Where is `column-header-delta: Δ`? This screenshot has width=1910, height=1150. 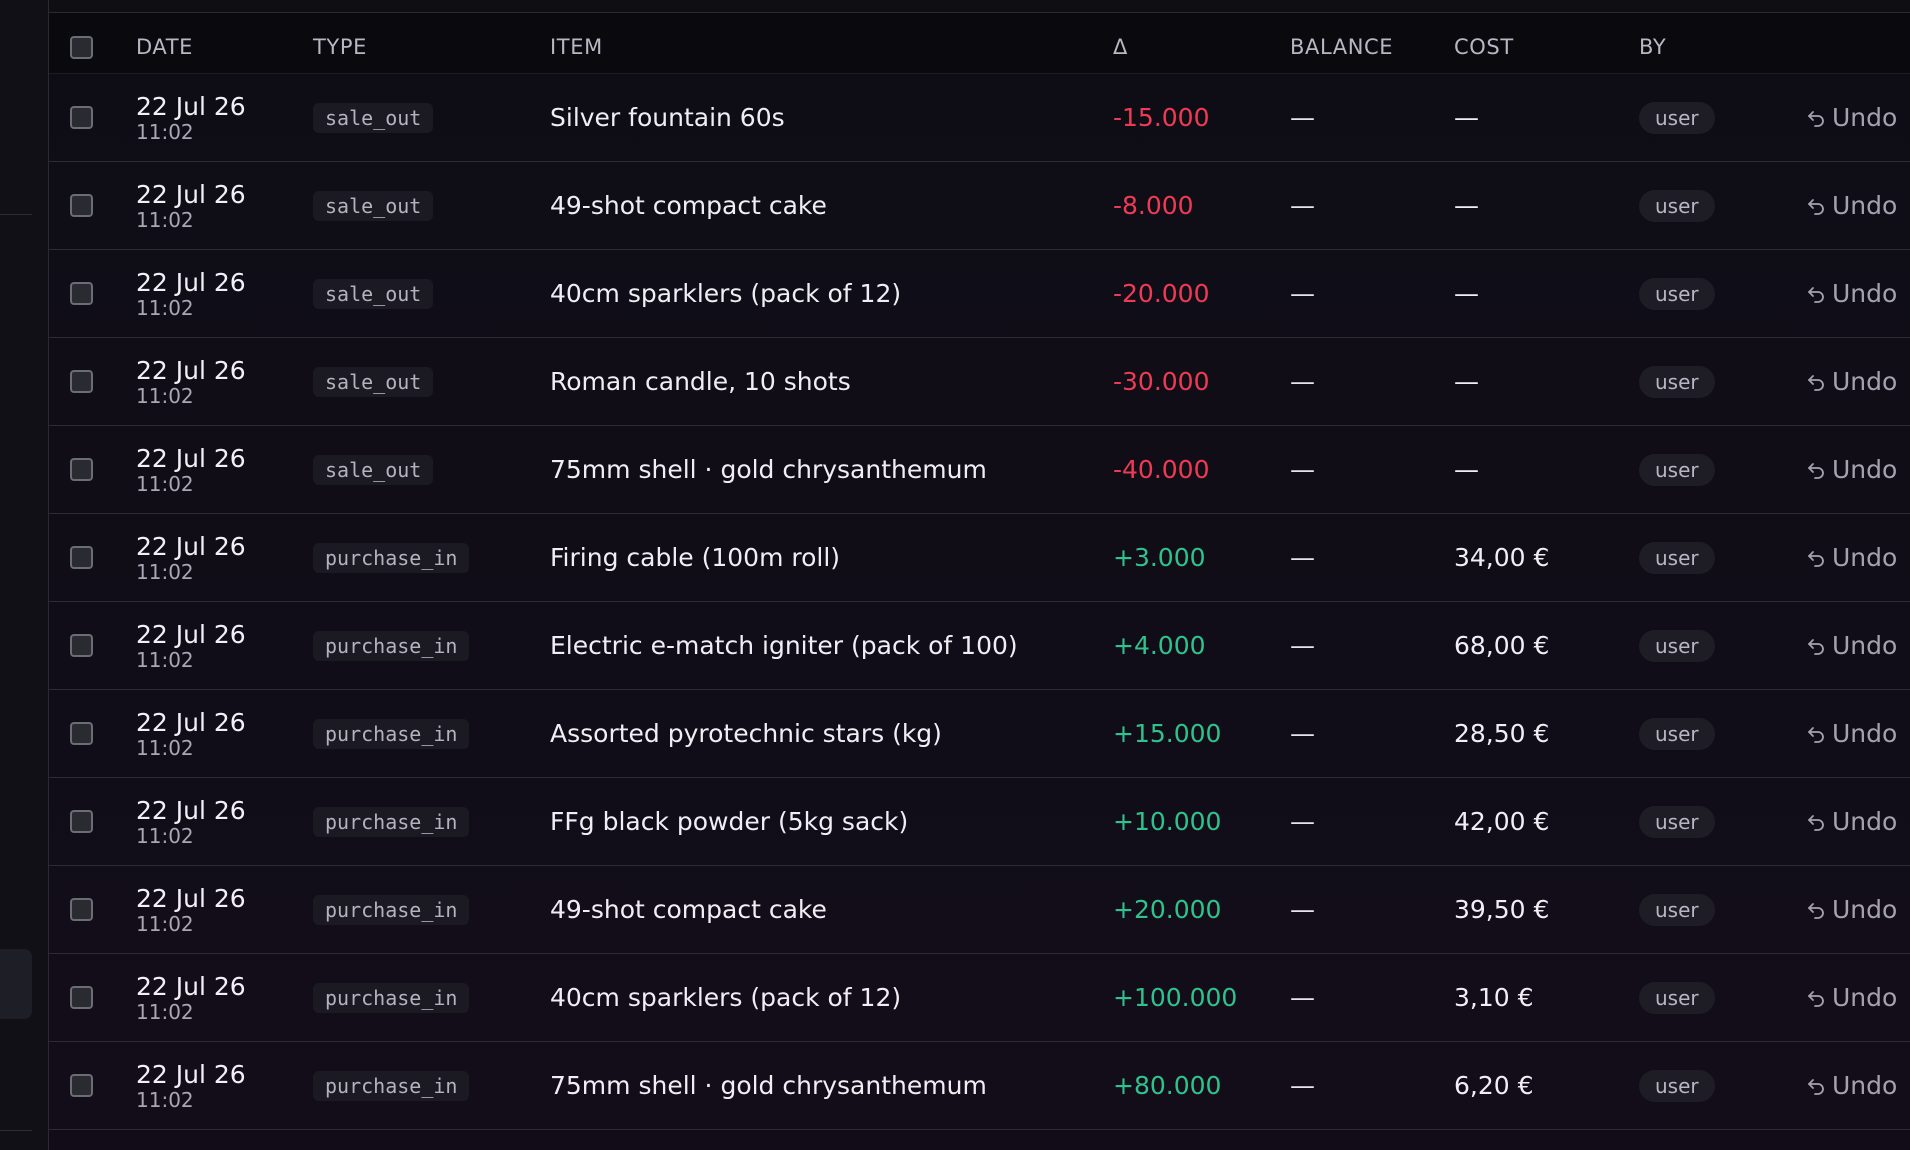 column-header-delta: Δ is located at coordinates (1120, 47).